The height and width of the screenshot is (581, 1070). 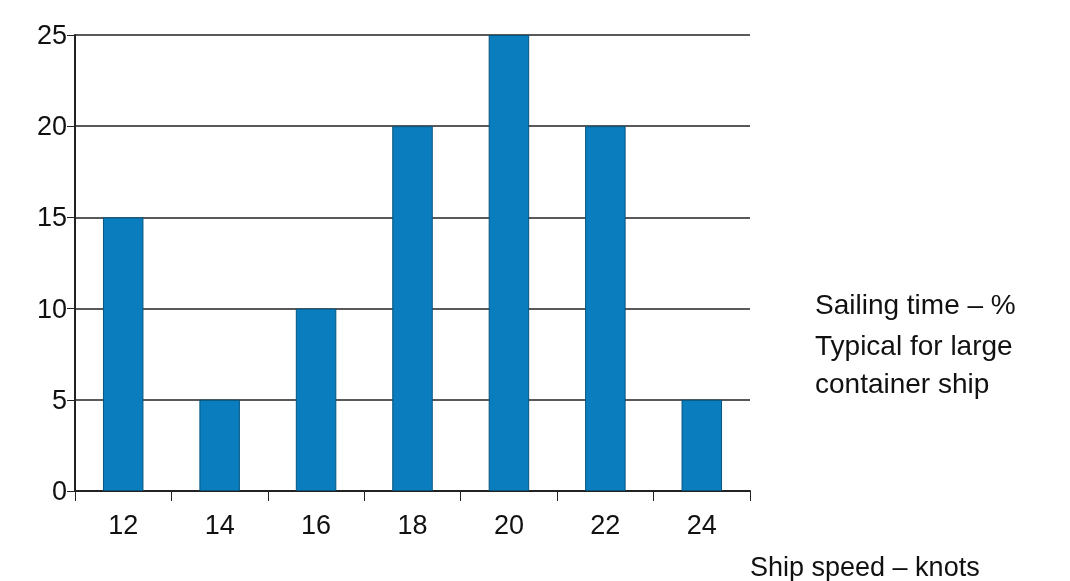 I want to click on y-axis-title: Sailing time – %, so click(x=915, y=304).